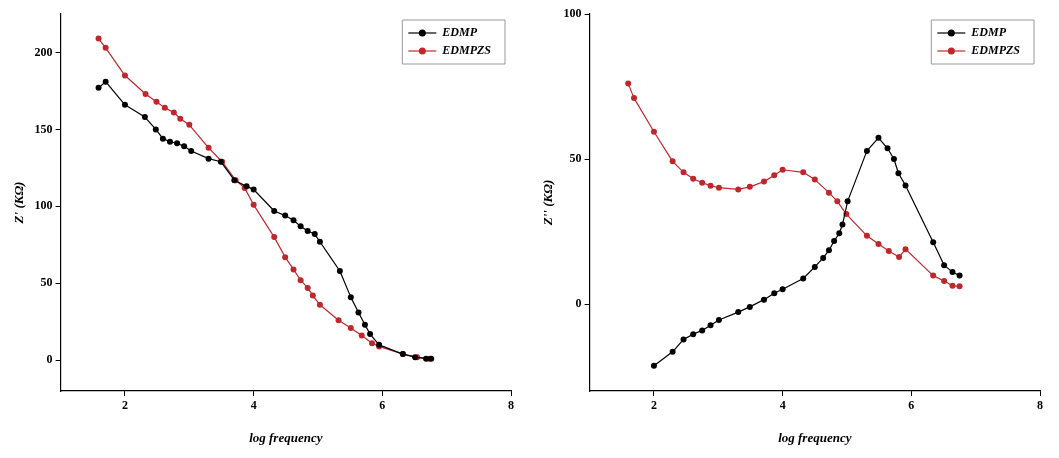  Describe the element at coordinates (19, 203) in the screenshot. I see `y-axis-title: Z' (KΩ)` at that location.